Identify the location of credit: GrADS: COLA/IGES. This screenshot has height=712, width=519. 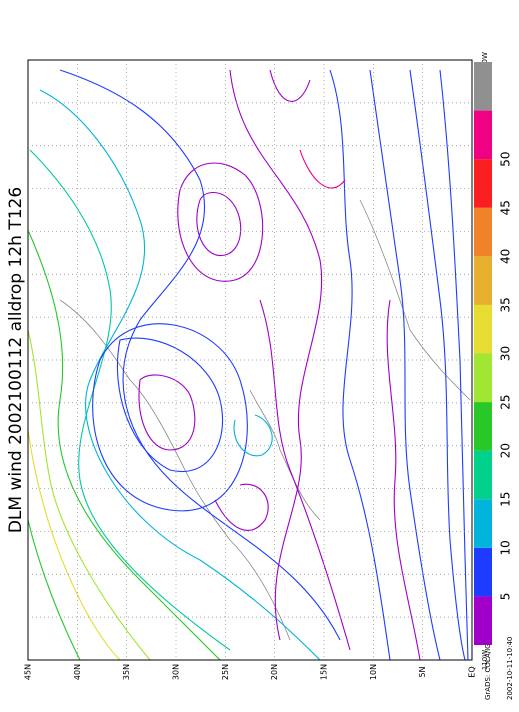
(488, 667).